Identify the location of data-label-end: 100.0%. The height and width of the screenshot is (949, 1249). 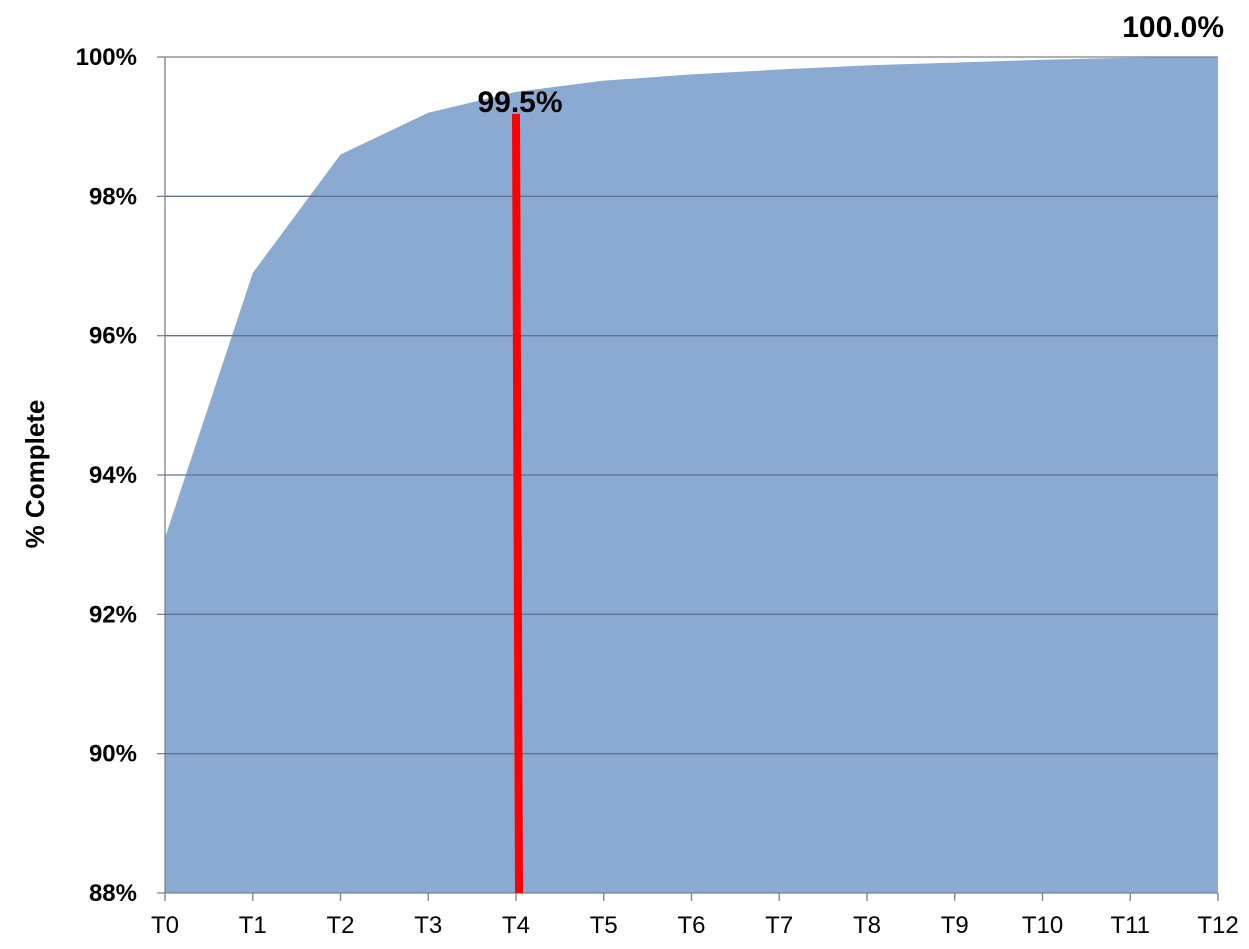
(1173, 27).